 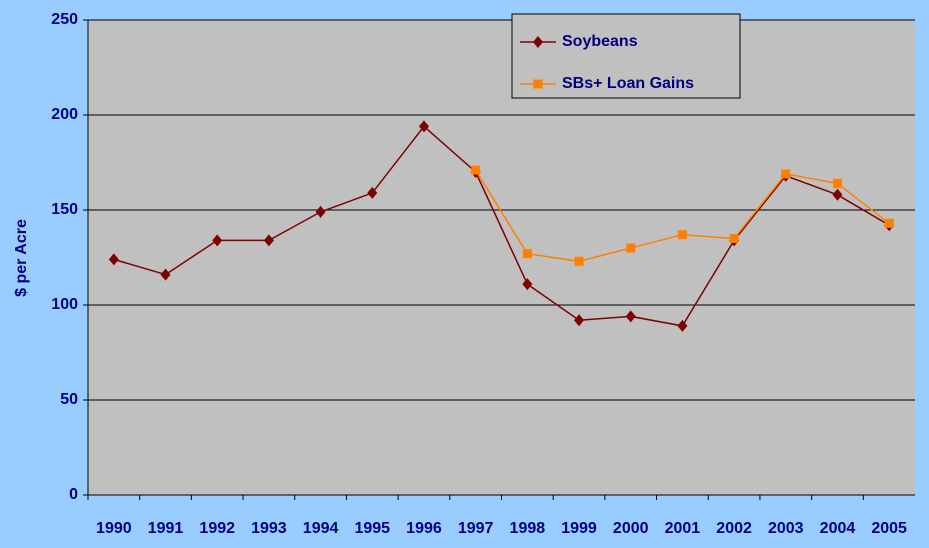 What do you see at coordinates (838, 528) in the screenshot?
I see `x-tick-label: 2004` at bounding box center [838, 528].